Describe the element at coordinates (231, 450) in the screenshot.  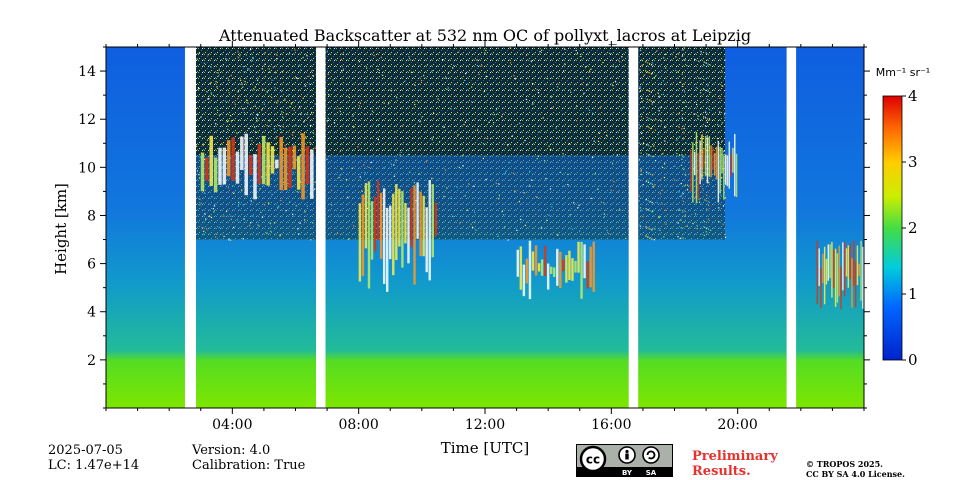
I see `footer-version: Version: 4.0` at that location.